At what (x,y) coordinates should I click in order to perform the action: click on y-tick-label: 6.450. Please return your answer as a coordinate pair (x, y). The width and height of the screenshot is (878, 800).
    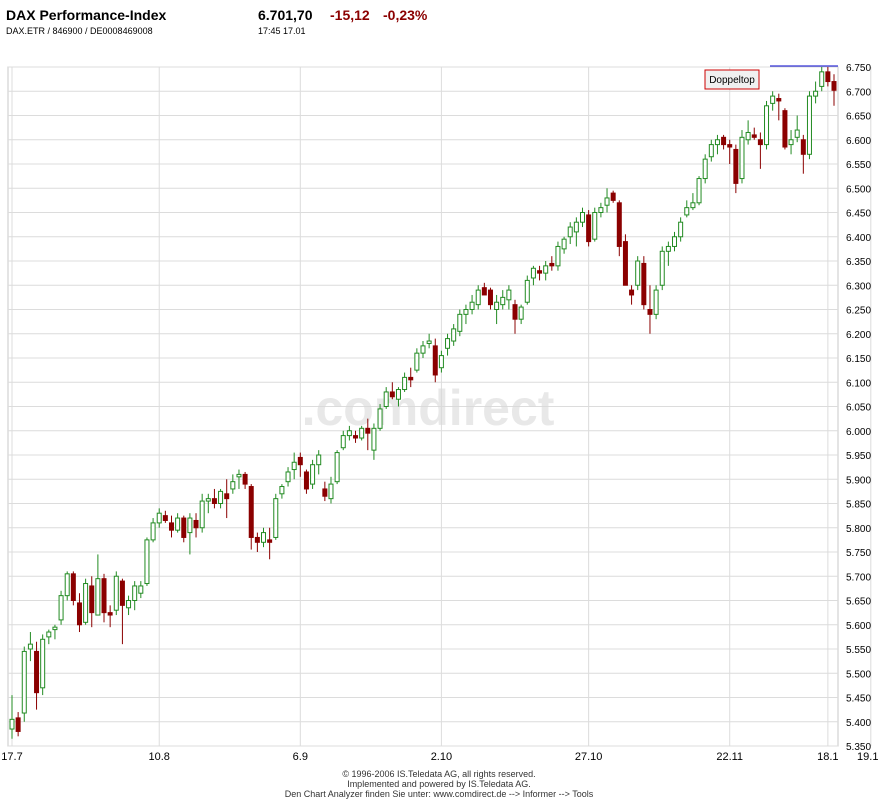
    Looking at the image, I should click on (858, 214).